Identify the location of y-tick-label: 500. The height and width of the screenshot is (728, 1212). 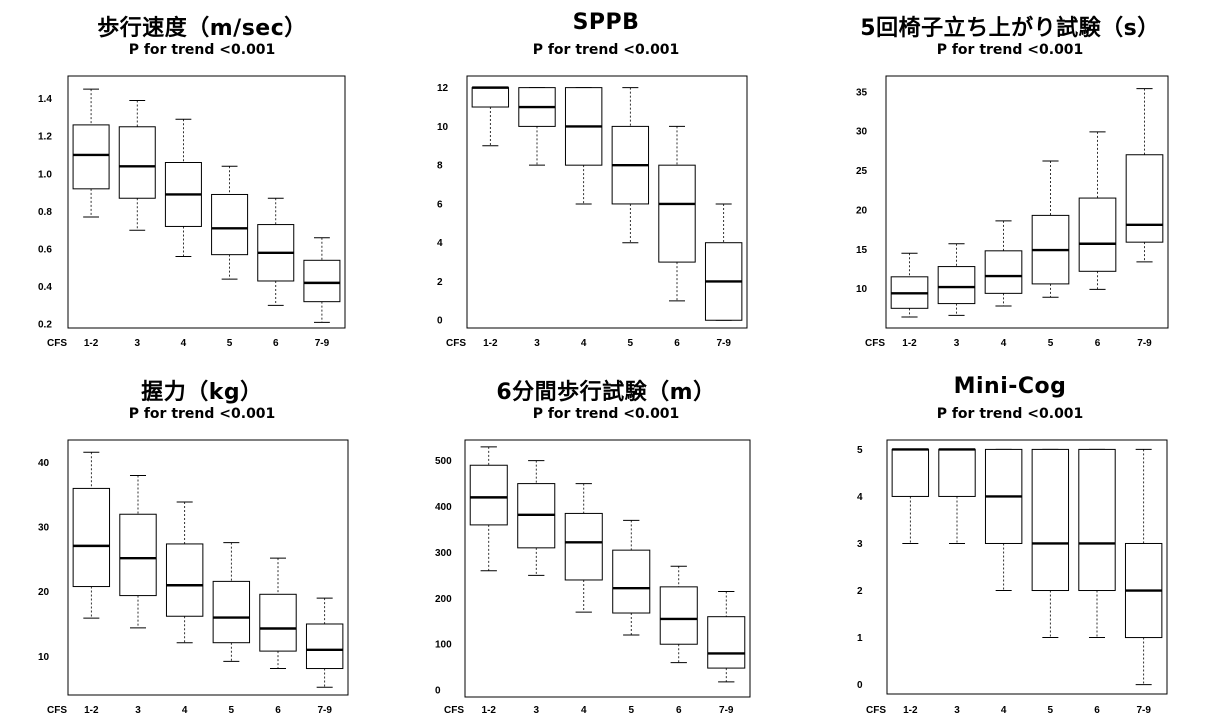
(443, 461).